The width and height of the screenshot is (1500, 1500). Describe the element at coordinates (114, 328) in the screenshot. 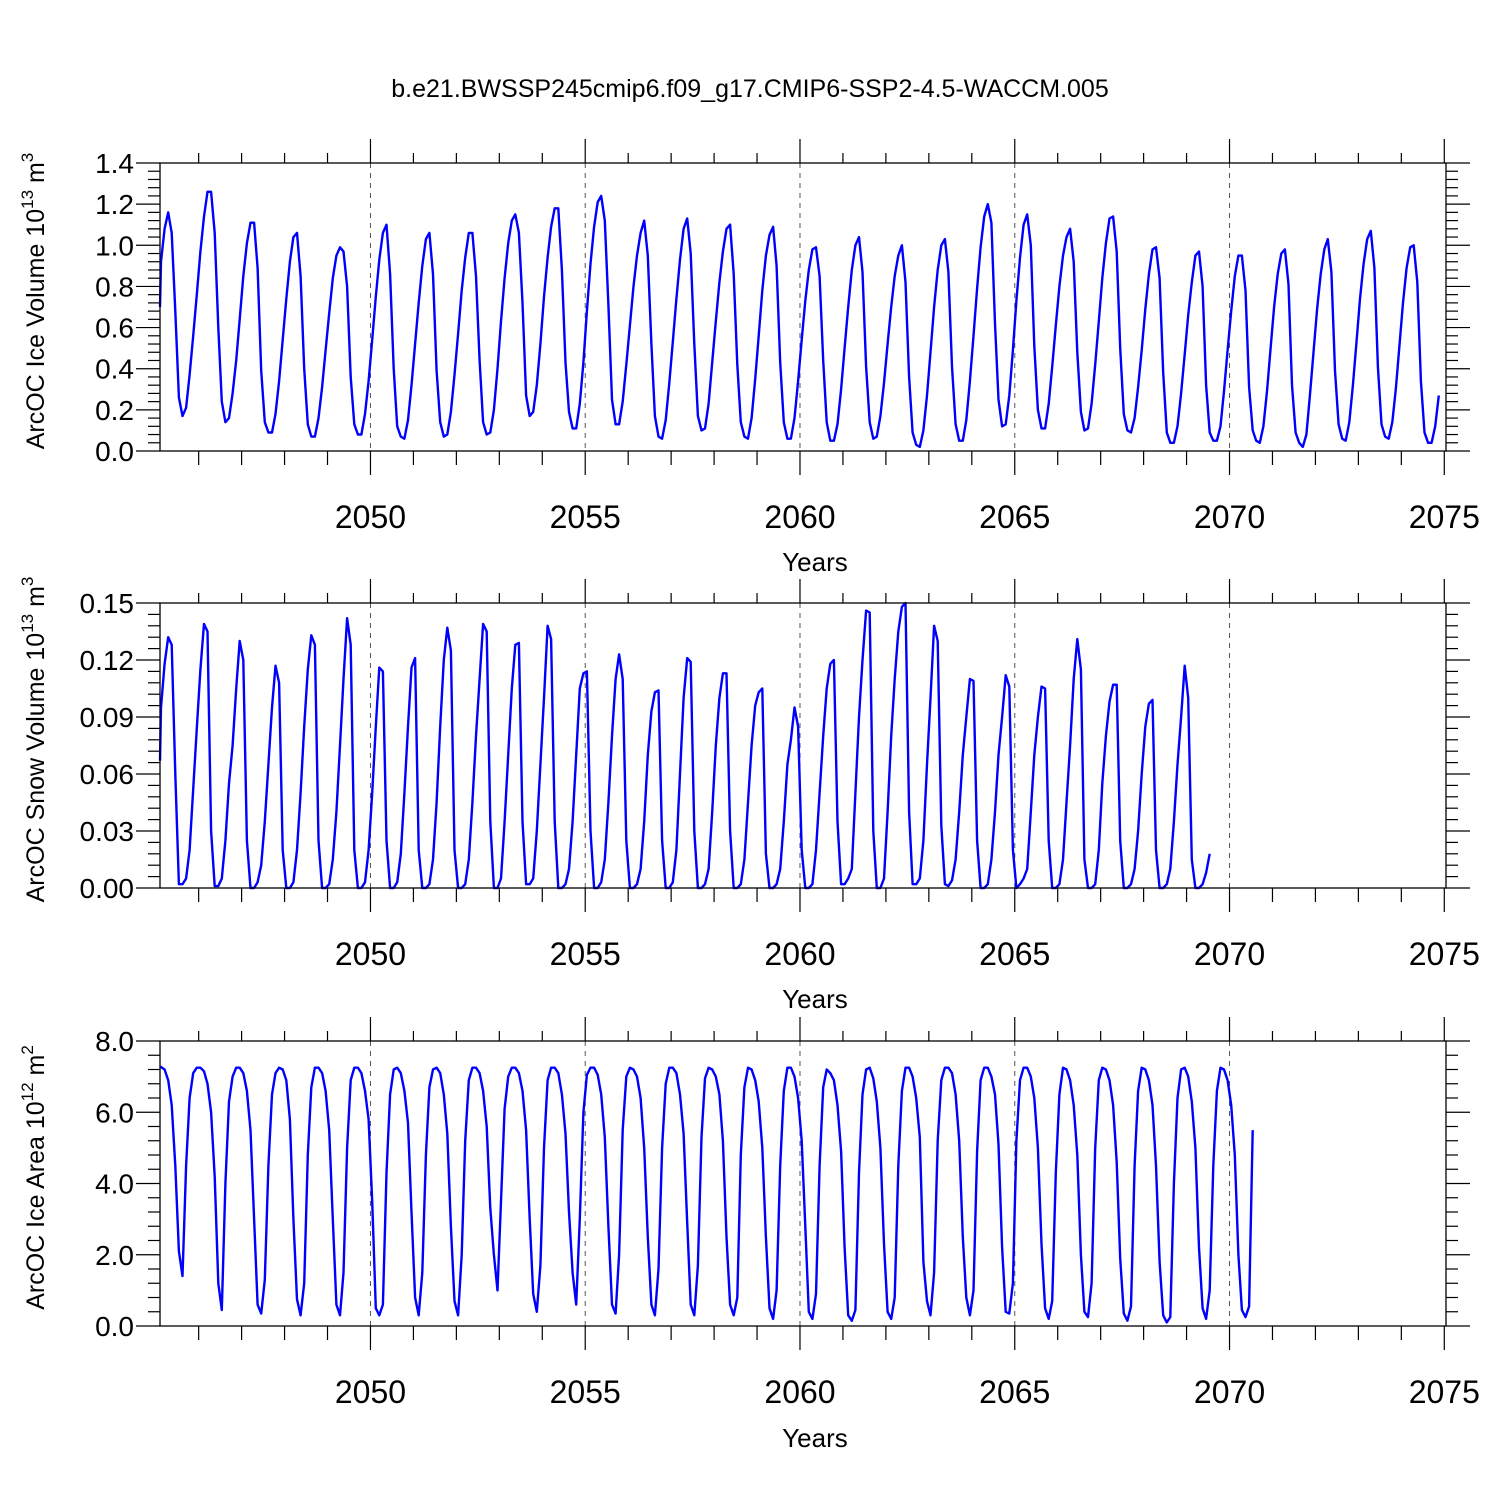

I see `y-tick-label-0.6: 0.6` at that location.